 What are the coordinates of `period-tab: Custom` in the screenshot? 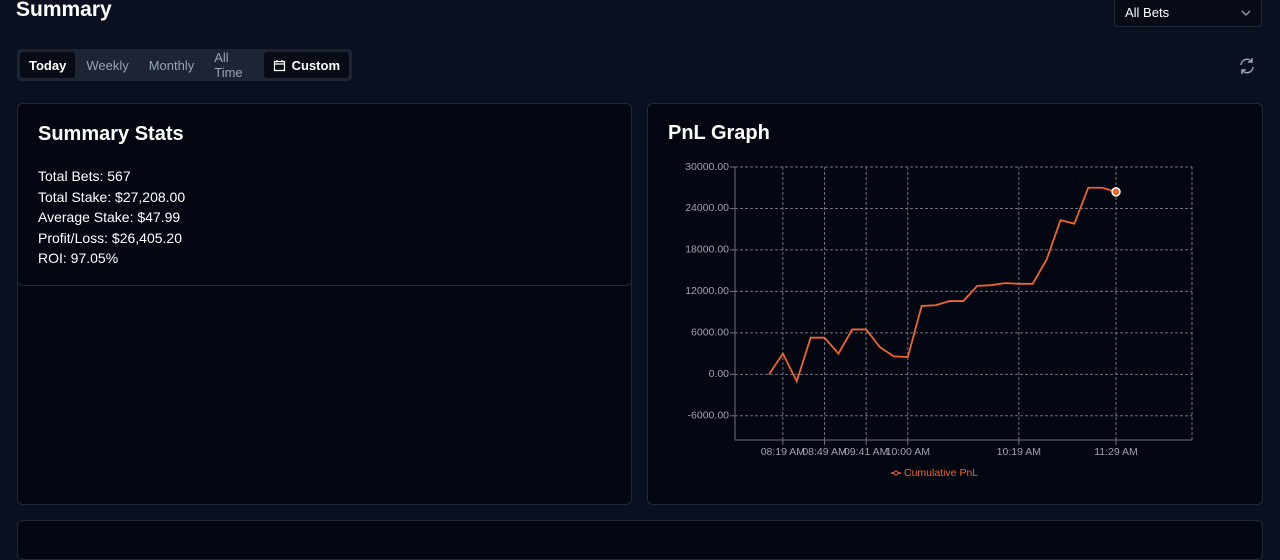 It's located at (306, 65).